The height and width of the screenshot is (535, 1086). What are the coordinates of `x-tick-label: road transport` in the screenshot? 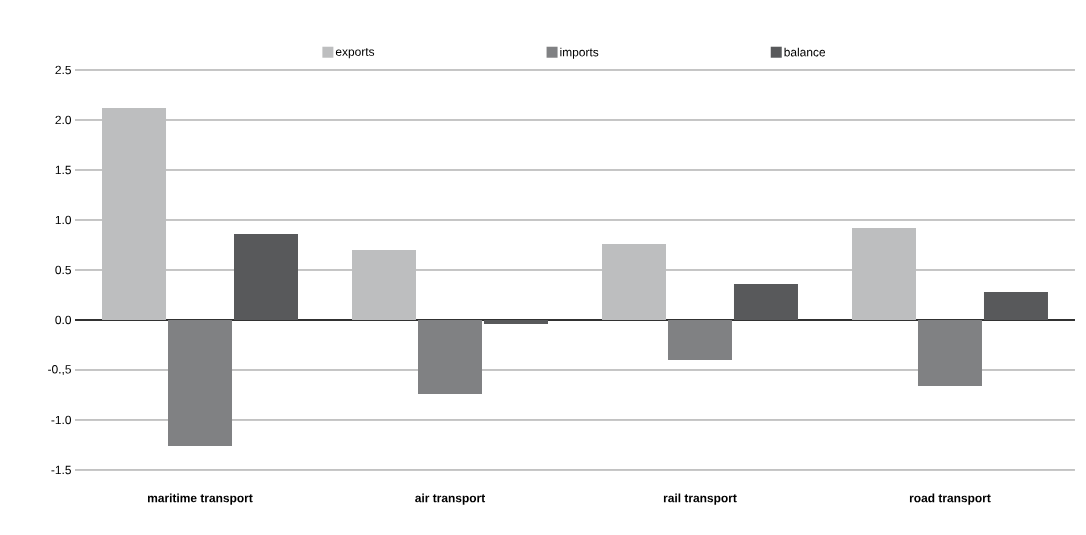 It's located at (950, 499).